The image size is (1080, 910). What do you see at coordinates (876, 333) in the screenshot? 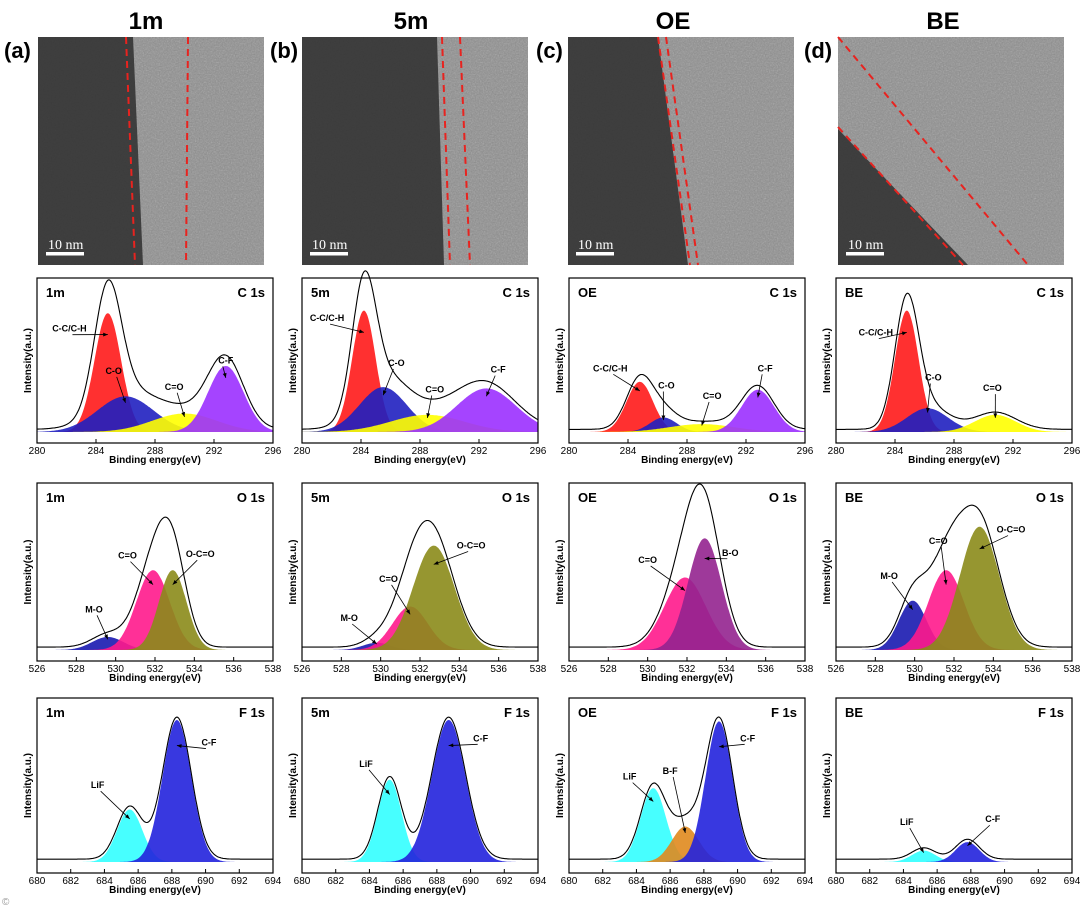
I see `annotation-c-c-c-h: C-C/C-H` at bounding box center [876, 333].